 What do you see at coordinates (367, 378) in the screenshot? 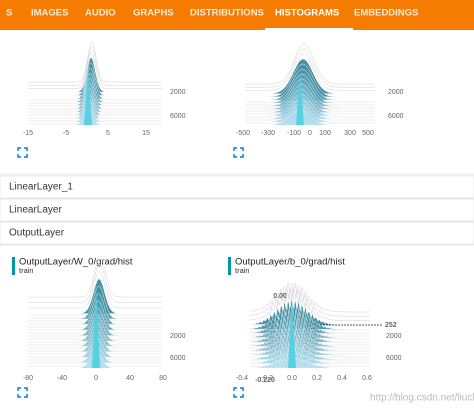
I see `x-tick-label: 0.6` at bounding box center [367, 378].